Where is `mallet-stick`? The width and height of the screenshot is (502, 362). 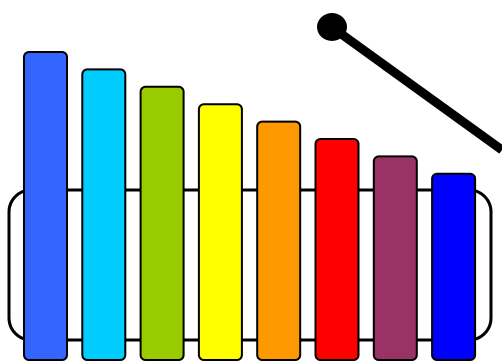
mallet-stick is located at coordinates (416, 89).